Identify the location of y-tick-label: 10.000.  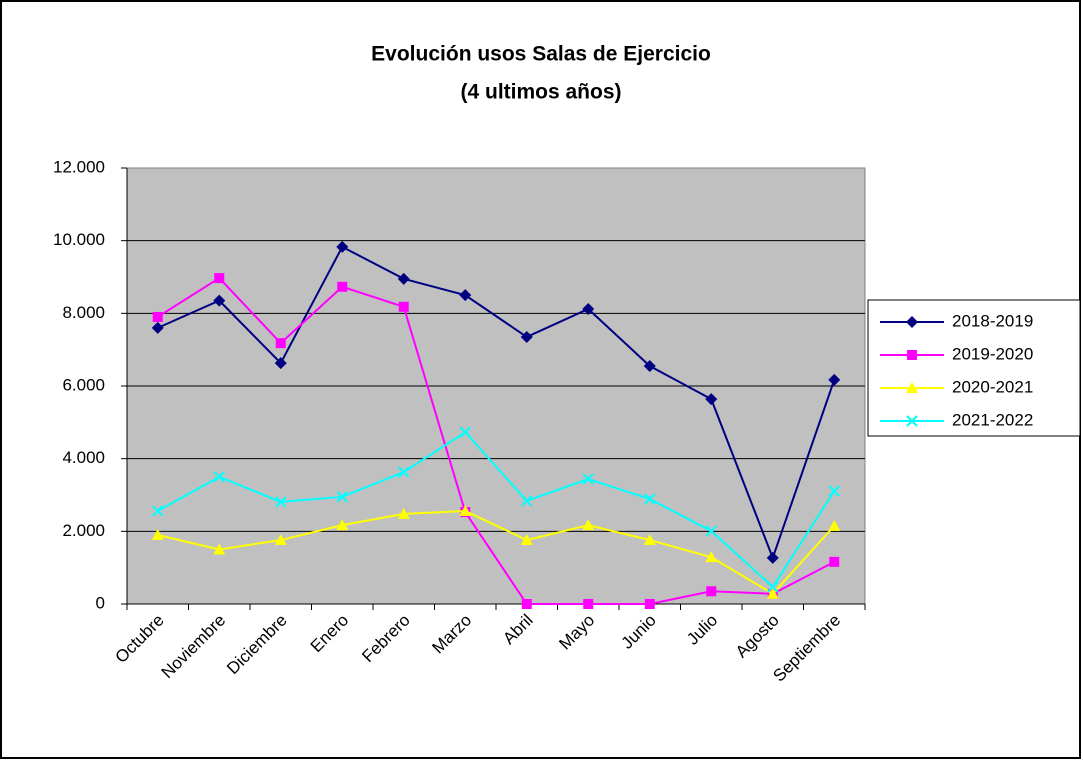
(79, 239).